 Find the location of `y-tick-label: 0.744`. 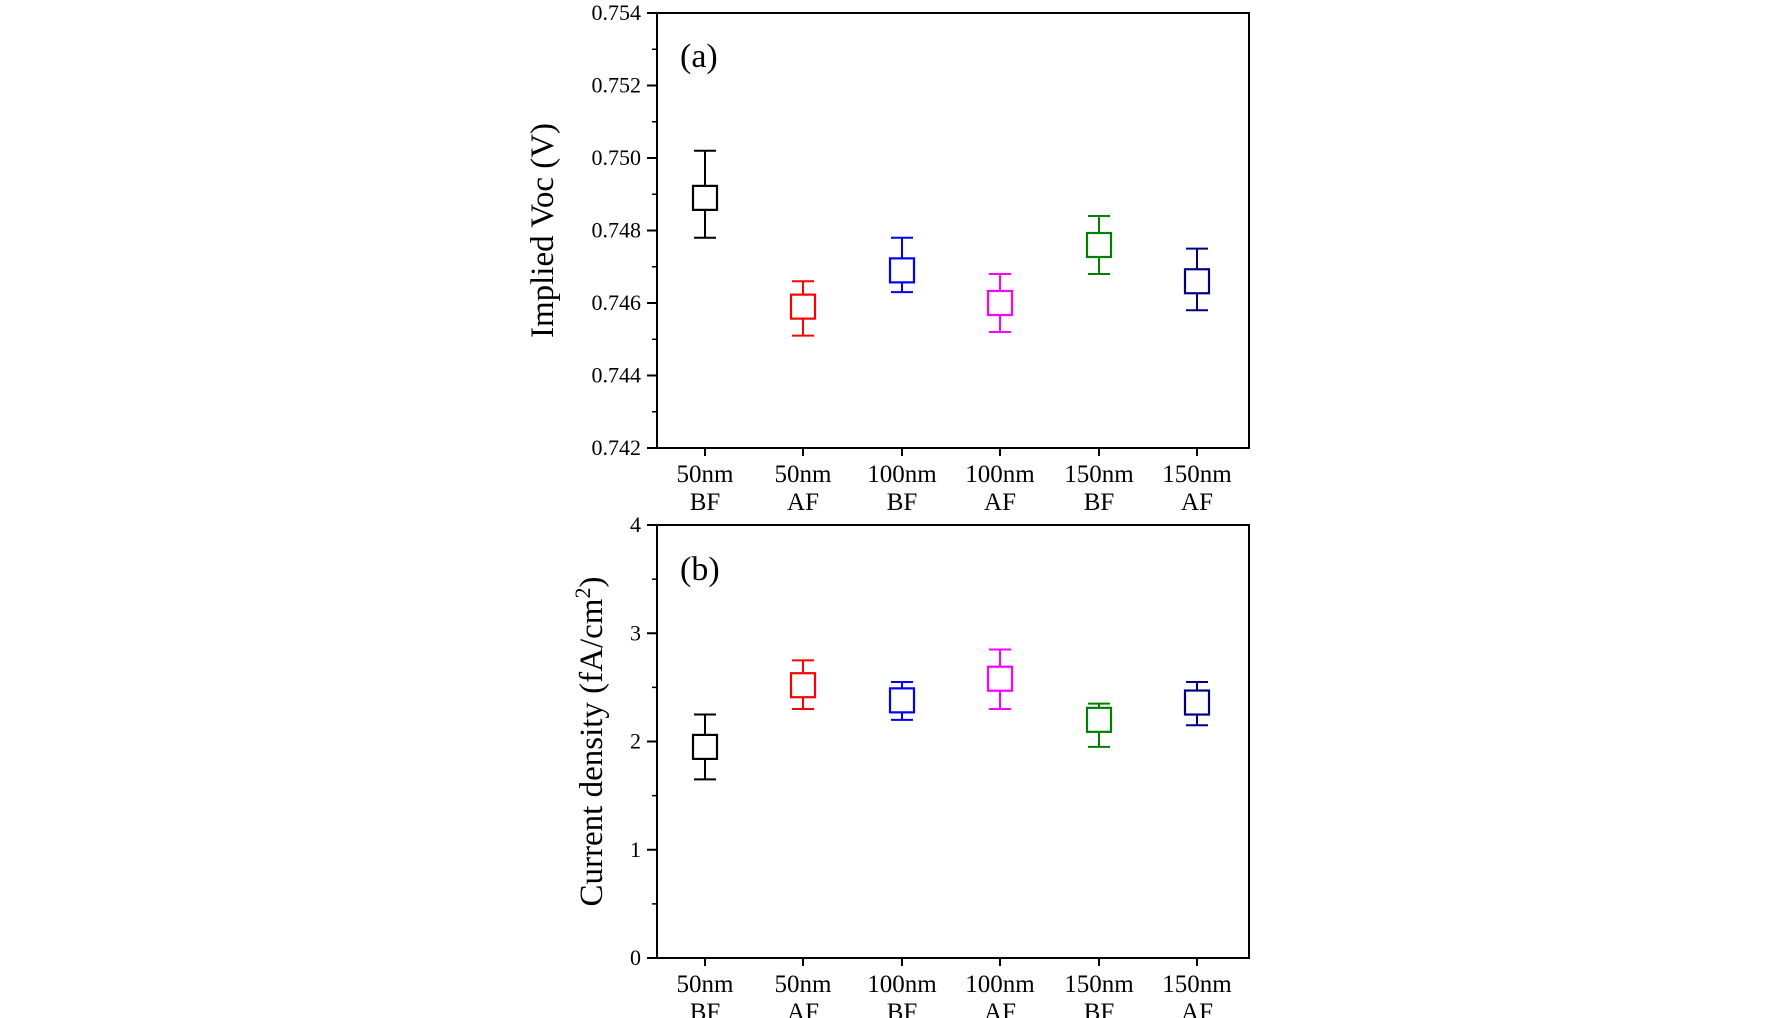

y-tick-label: 0.744 is located at coordinates (617, 375).